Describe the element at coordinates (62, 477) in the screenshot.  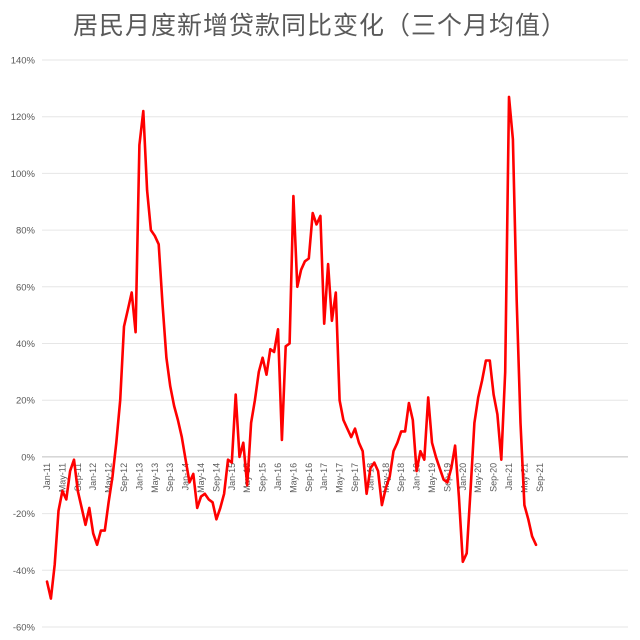
I see `x-tick-label: May-11` at that location.